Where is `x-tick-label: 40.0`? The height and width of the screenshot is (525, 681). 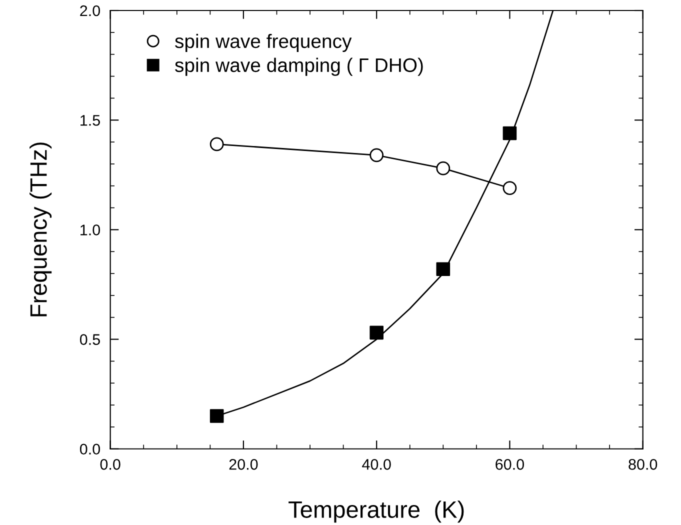 x-tick-label: 40.0 is located at coordinates (376, 464).